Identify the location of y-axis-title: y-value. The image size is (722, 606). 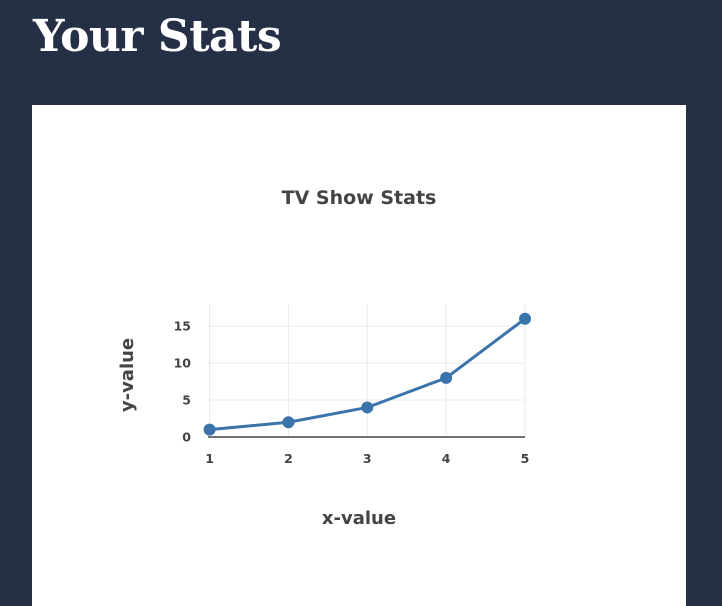
(127, 375).